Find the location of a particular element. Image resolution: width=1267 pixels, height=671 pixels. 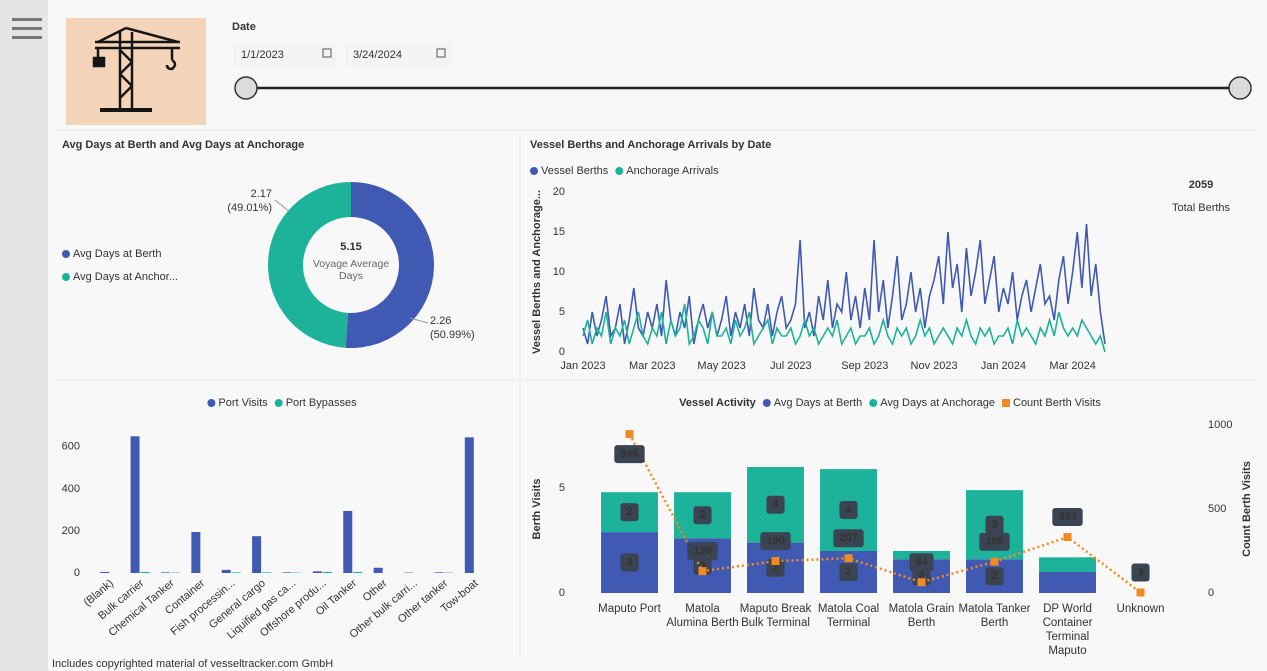

x-tick-label-box: Matola Tanker Berth is located at coordinates (994, 616).